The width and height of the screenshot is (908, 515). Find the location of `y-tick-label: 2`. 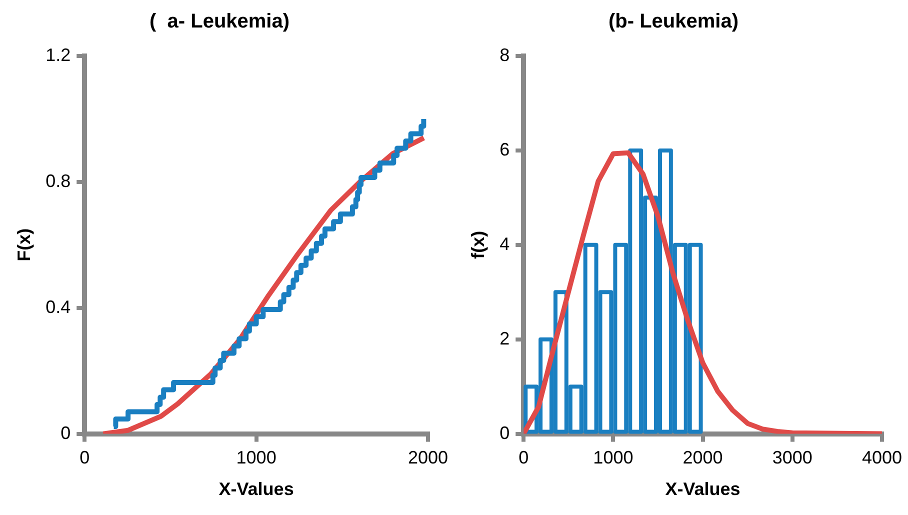

y-tick-label: 2 is located at coordinates (505, 338).